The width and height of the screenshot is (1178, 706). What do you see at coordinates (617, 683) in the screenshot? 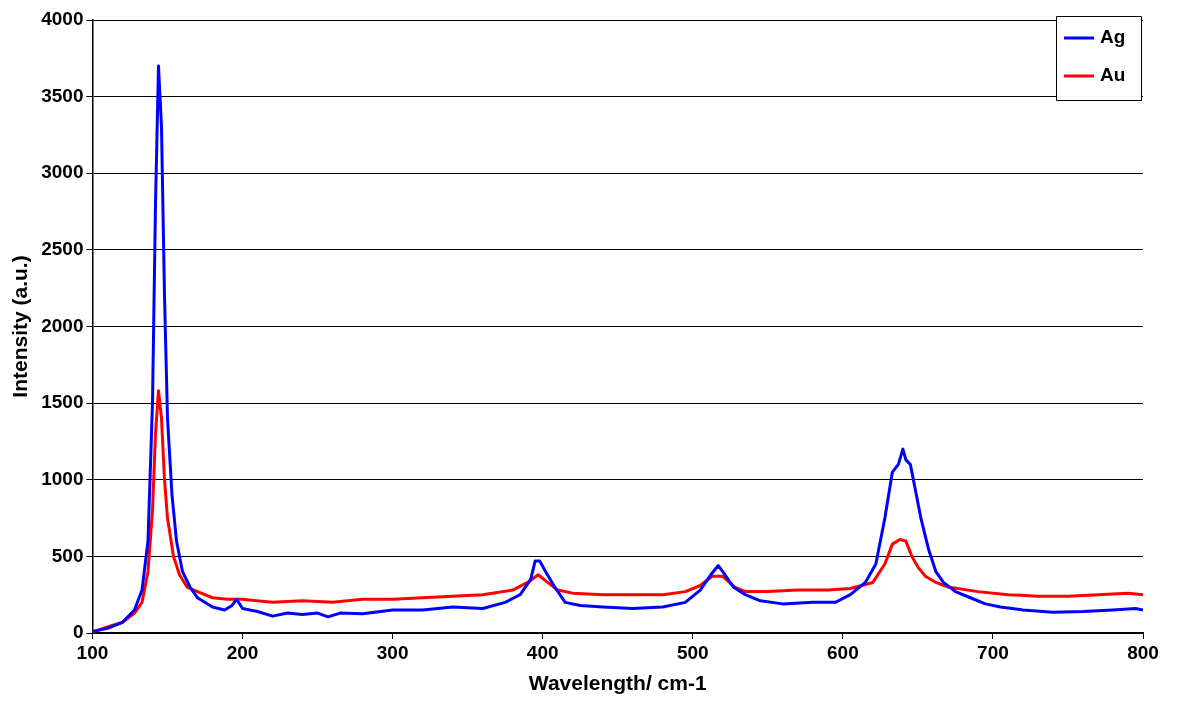
I see `x-axis-title: Wavelength/ cm-1` at bounding box center [617, 683].